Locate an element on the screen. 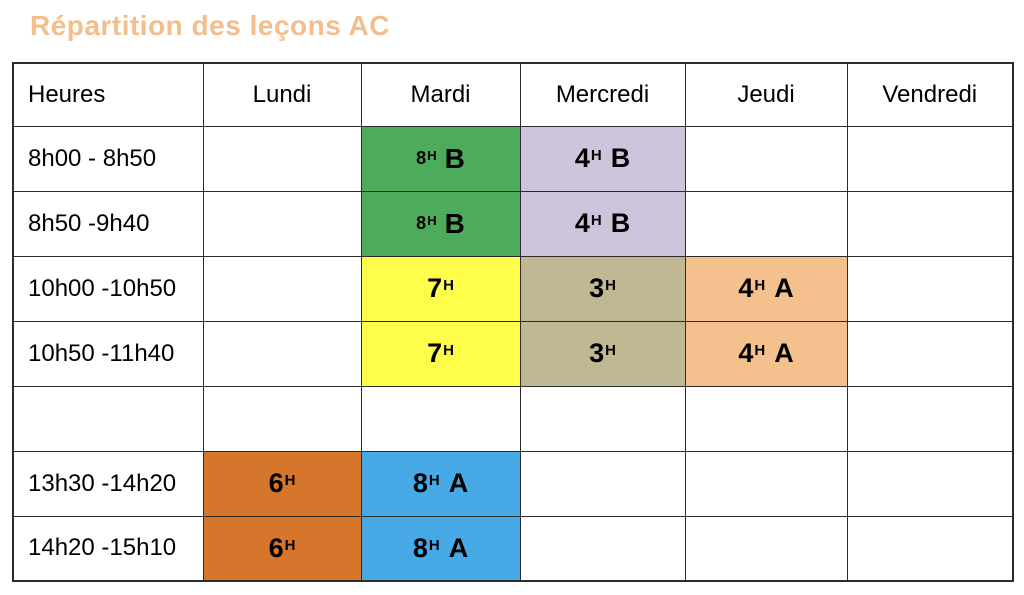  time-cell is located at coordinates (108, 418).